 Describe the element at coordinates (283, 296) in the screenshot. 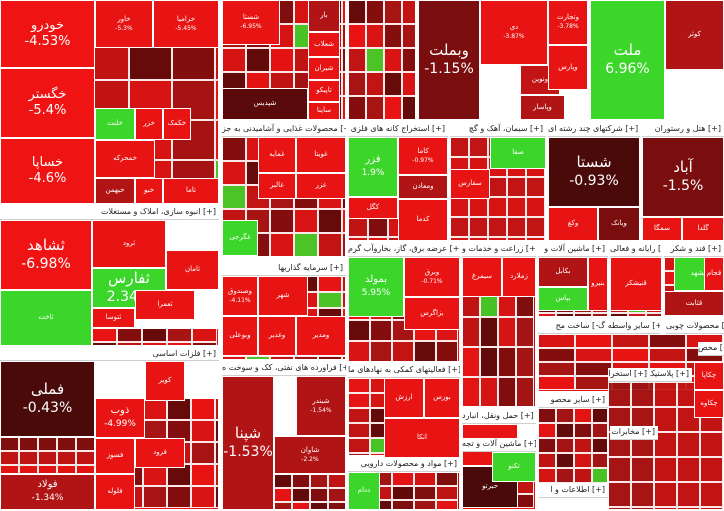

I see `stock-tile: شهر` at that location.